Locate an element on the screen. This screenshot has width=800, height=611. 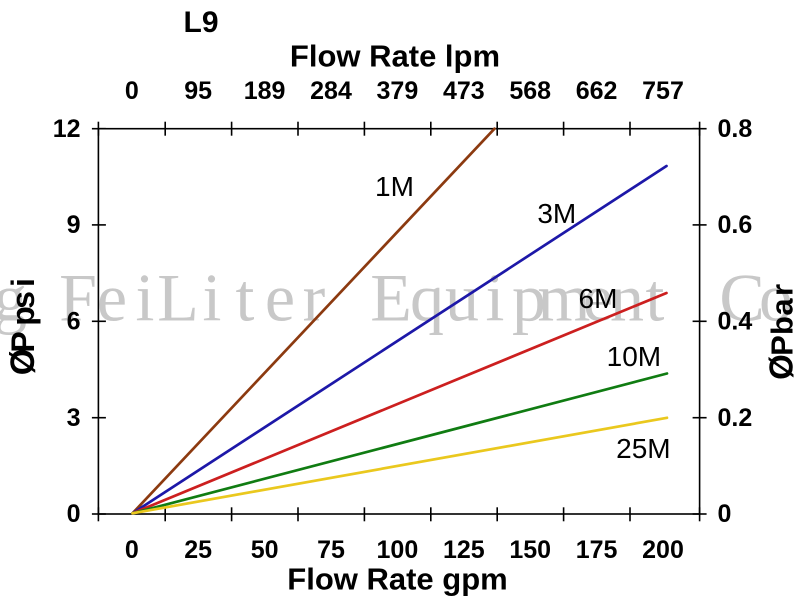
svg-text: 95 is located at coordinates (198, 91).